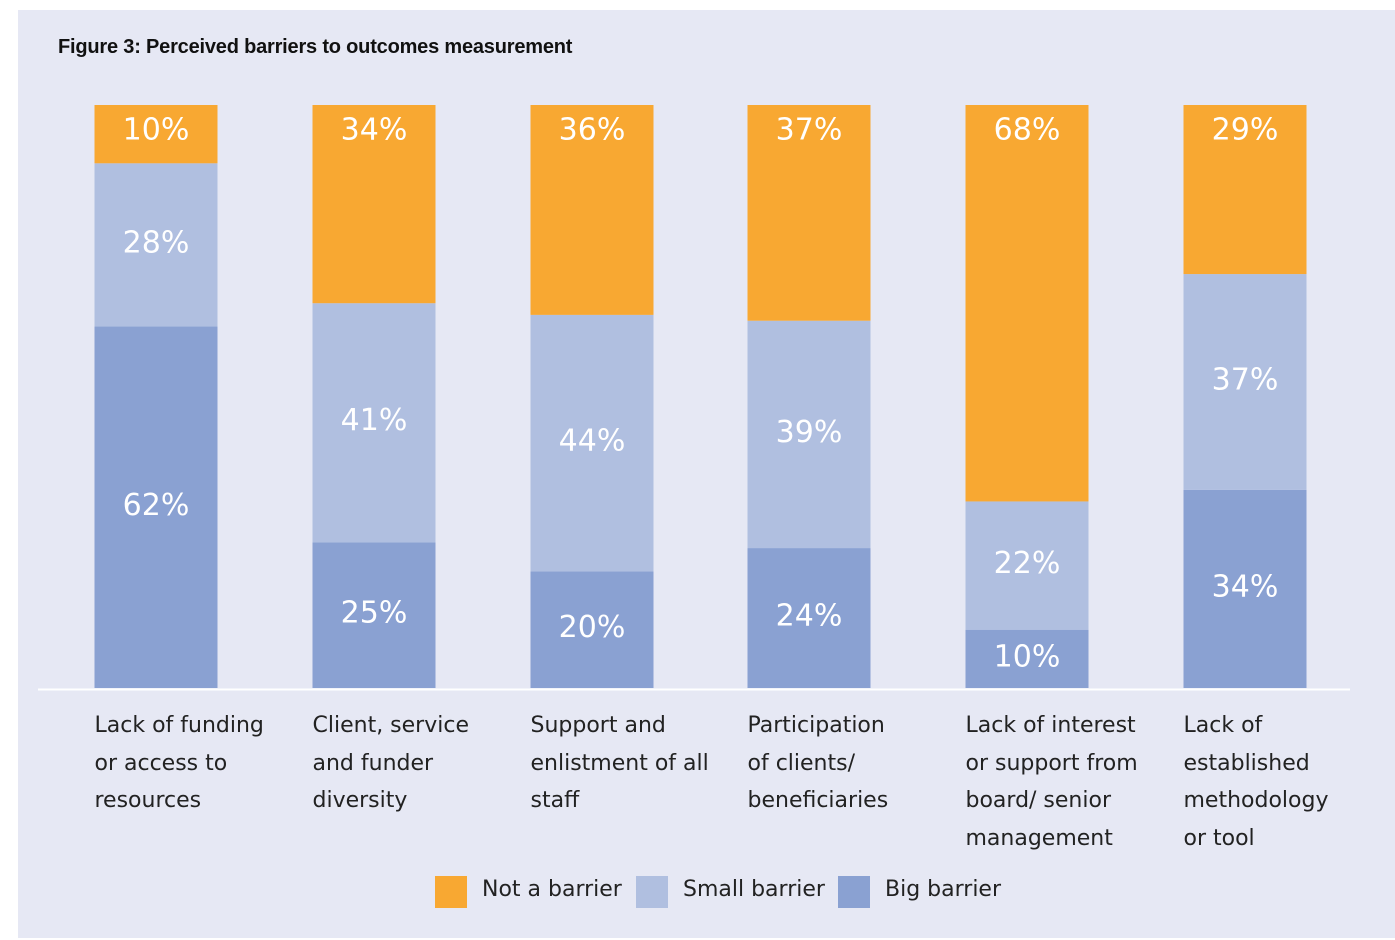 The height and width of the screenshot is (940, 1395). What do you see at coordinates (1027, 130) in the screenshot?
I see `data-label-not-a-barrier-board: 68%` at bounding box center [1027, 130].